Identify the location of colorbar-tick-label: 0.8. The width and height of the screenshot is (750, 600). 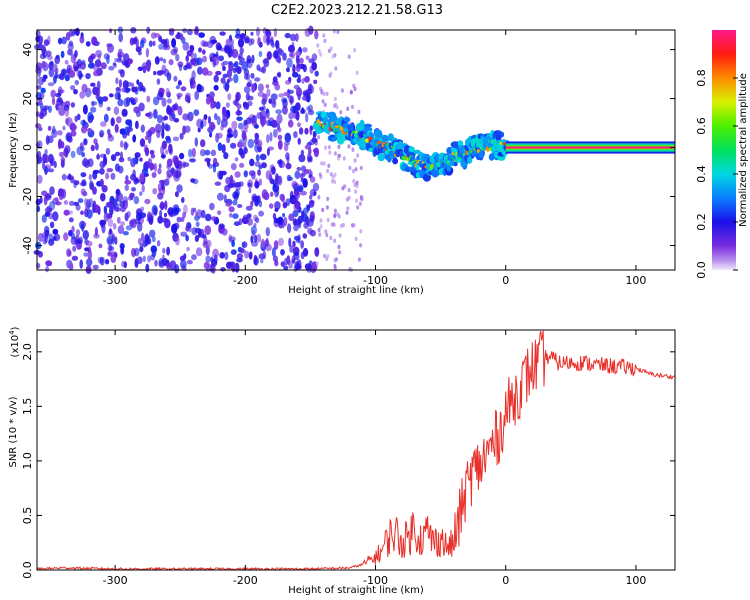
(701, 78).